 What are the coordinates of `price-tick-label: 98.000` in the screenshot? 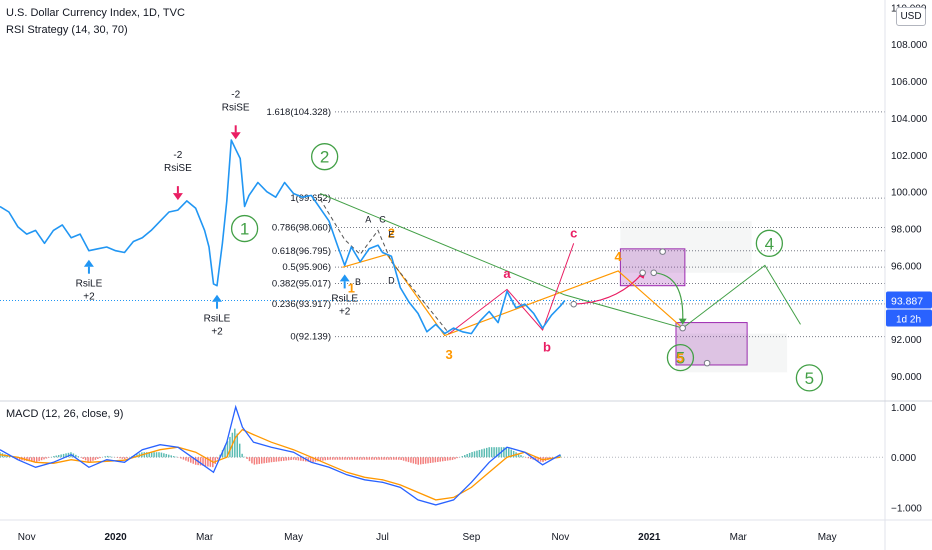 It's located at (906, 230).